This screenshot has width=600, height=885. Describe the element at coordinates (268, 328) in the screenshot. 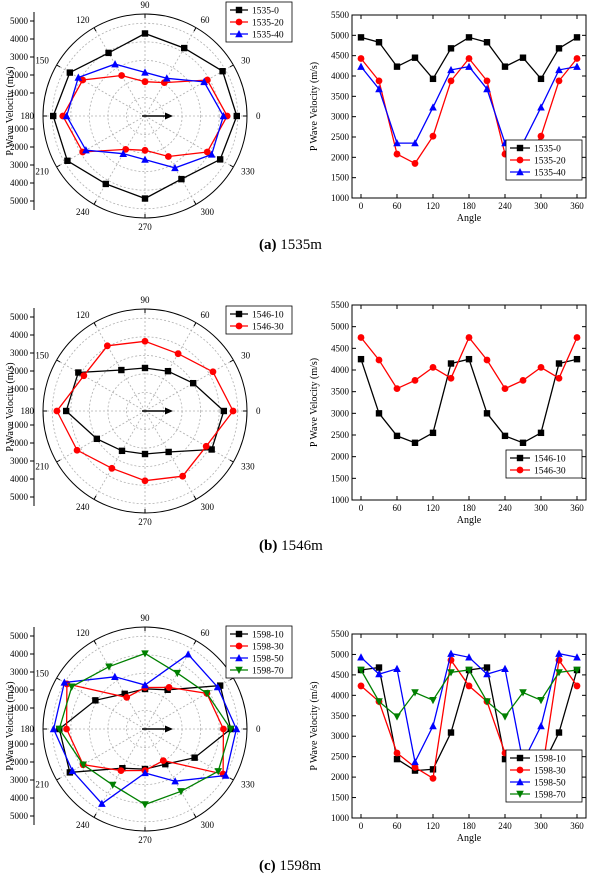

I see `polar-legend-label: 1546-30` at that location.